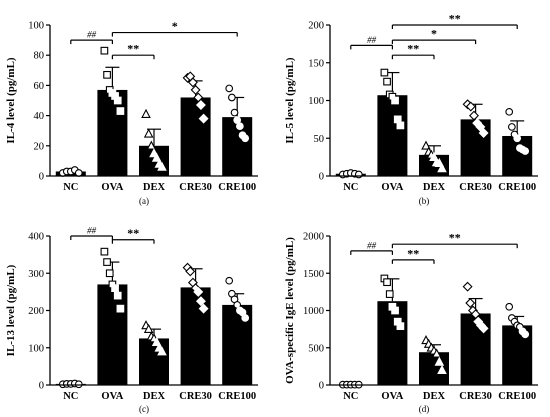 This screenshot has width=550, height=417. I want to click on y-tick-label: 1000, so click(313, 311).